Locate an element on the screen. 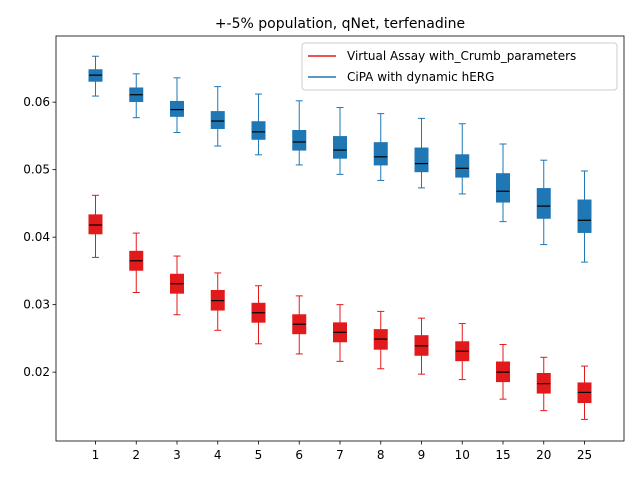 The image size is (640, 480). x-tick-label: 15 is located at coordinates (502, 455).